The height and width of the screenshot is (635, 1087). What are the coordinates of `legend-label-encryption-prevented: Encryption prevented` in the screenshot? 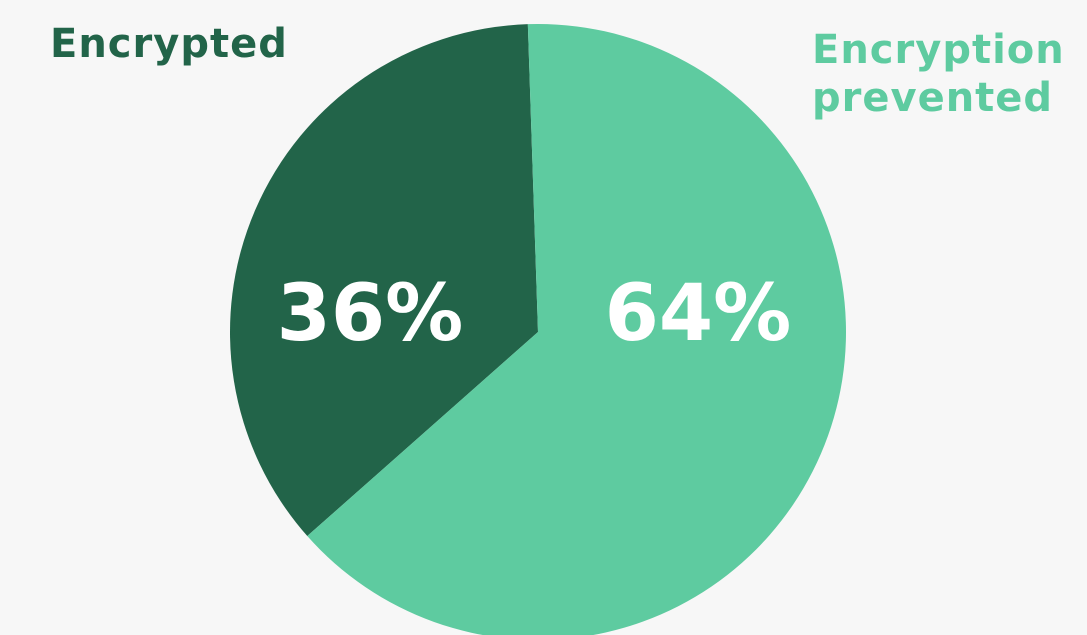 It's located at (938, 74).